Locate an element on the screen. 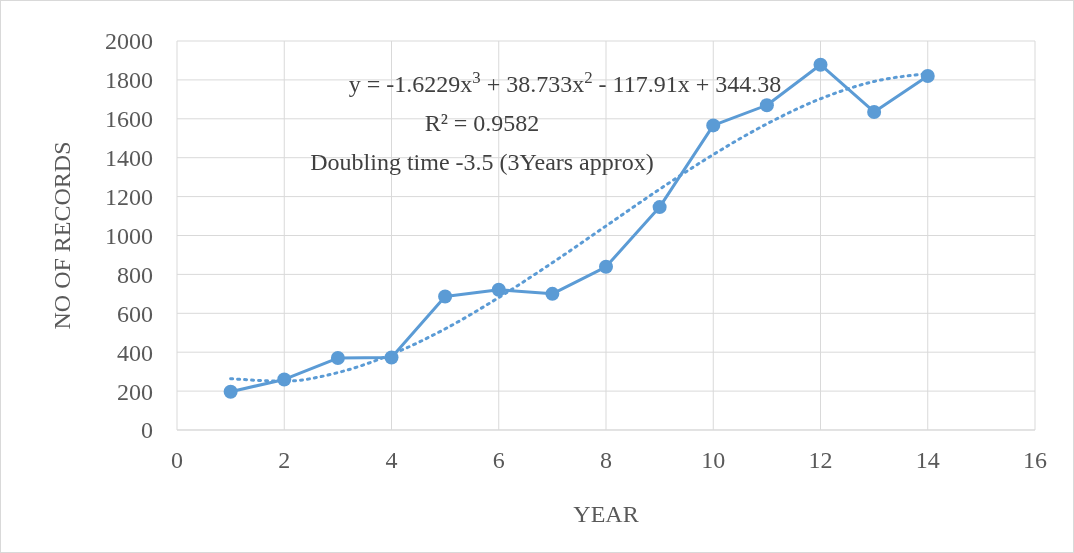 The width and height of the screenshot is (1074, 553). y-tick-label: 0 is located at coordinates (147, 430).